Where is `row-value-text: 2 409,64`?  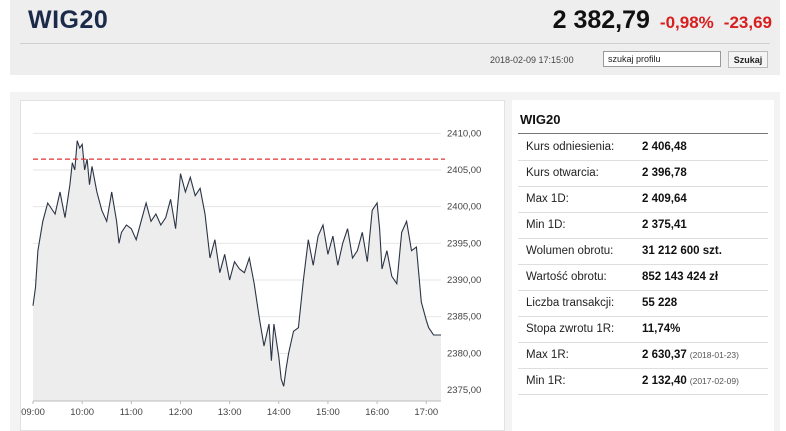
row-value-text: 2 409,64 is located at coordinates (664, 199).